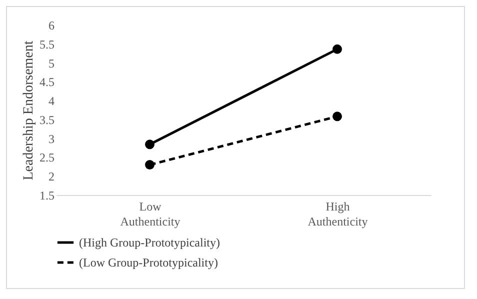 This screenshot has width=477, height=299. I want to click on x-tick-label: High Authenticity, so click(338, 214).